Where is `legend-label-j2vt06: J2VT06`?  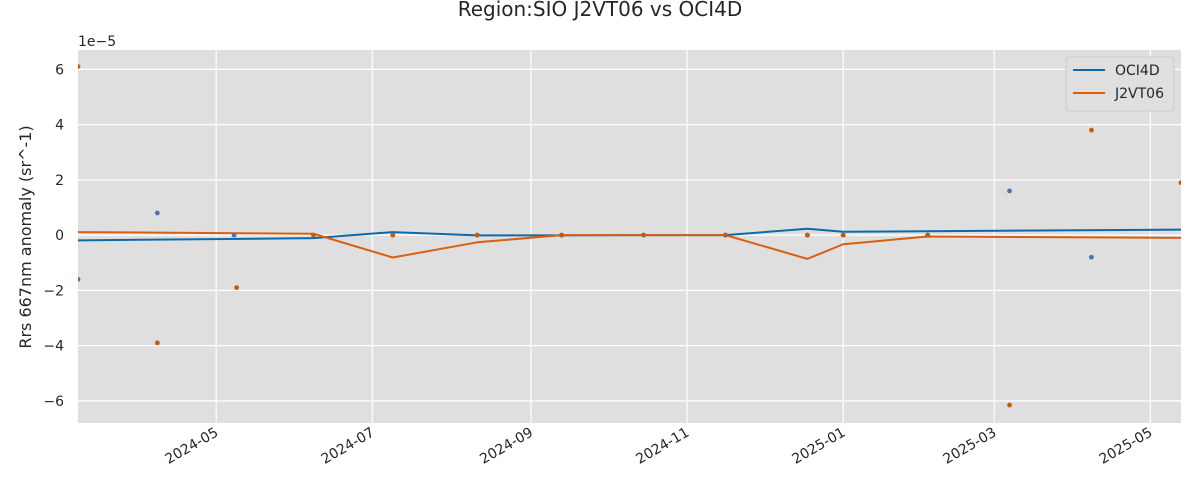 legend-label-j2vt06: J2VT06 is located at coordinates (1139, 94).